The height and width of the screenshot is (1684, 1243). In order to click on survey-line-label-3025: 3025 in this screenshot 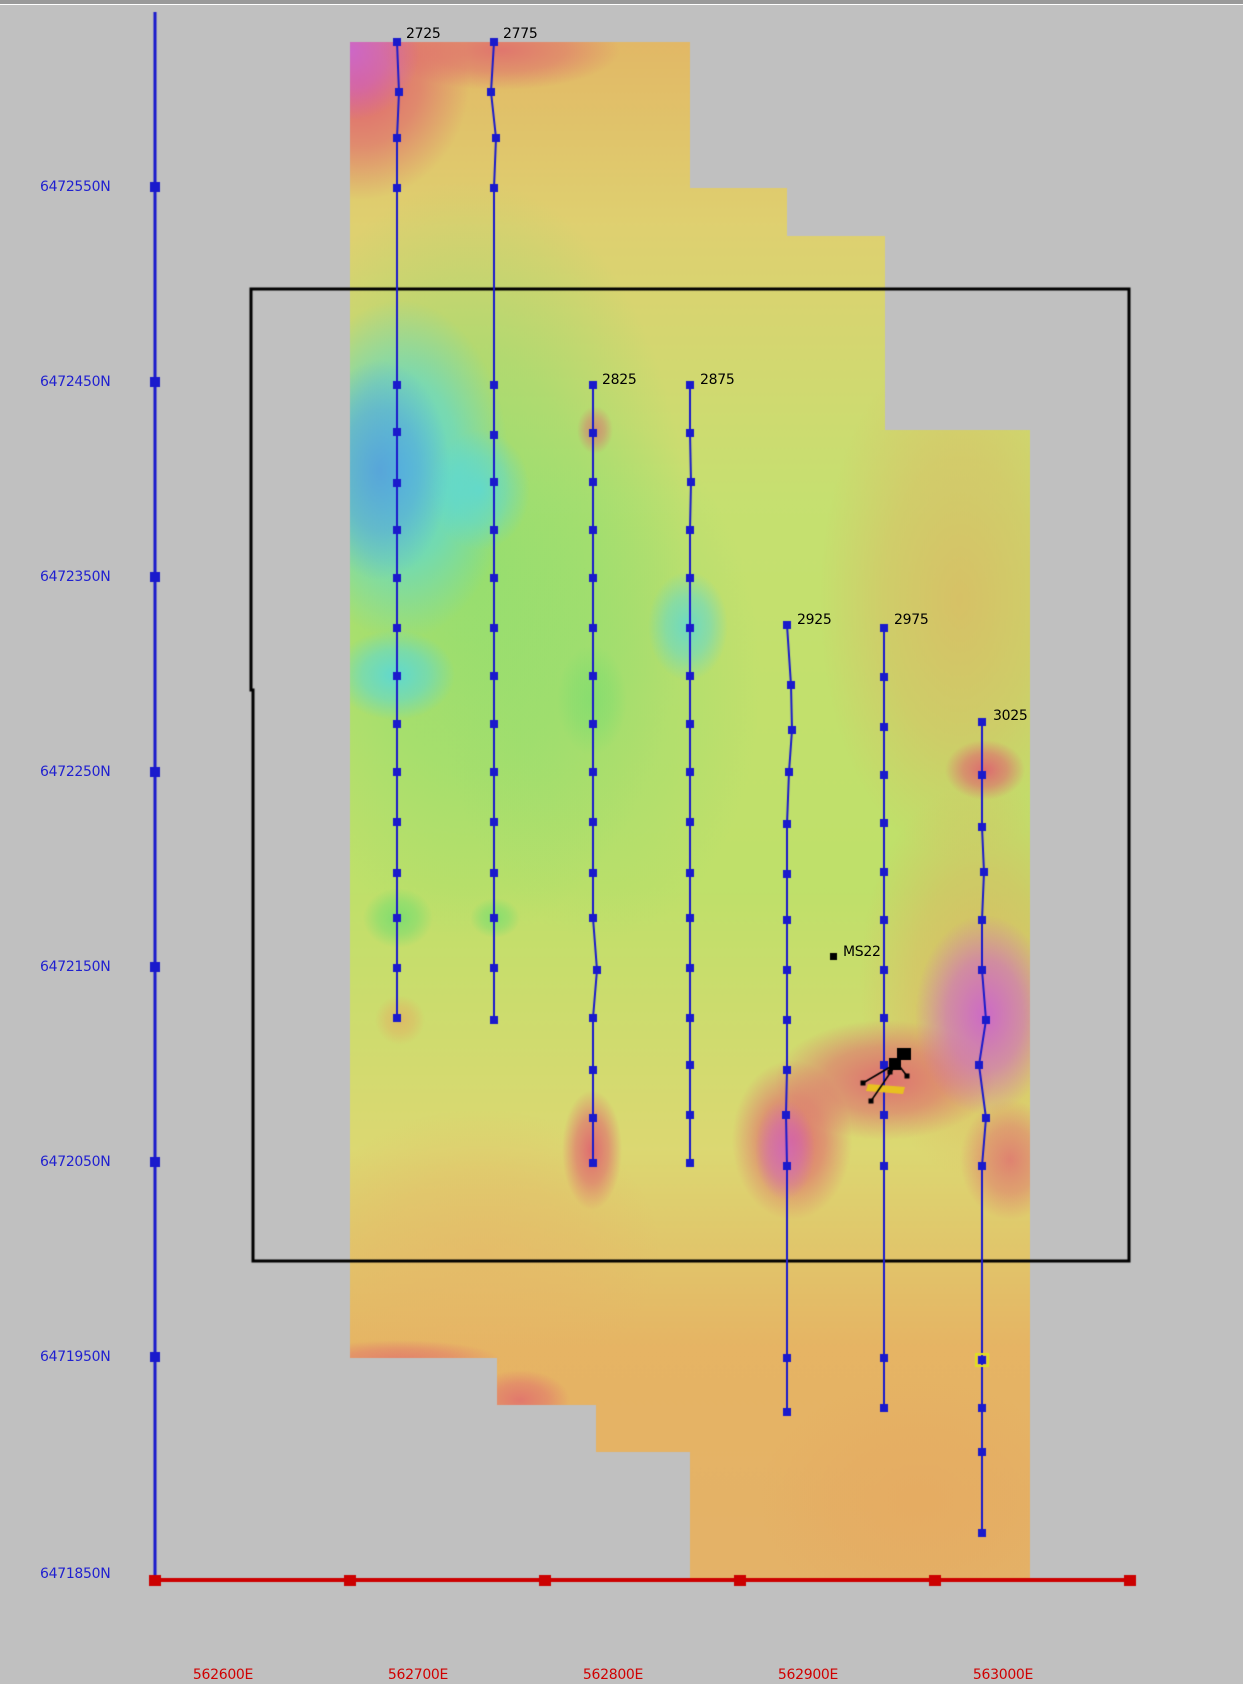, I will do `click(1010, 716)`.